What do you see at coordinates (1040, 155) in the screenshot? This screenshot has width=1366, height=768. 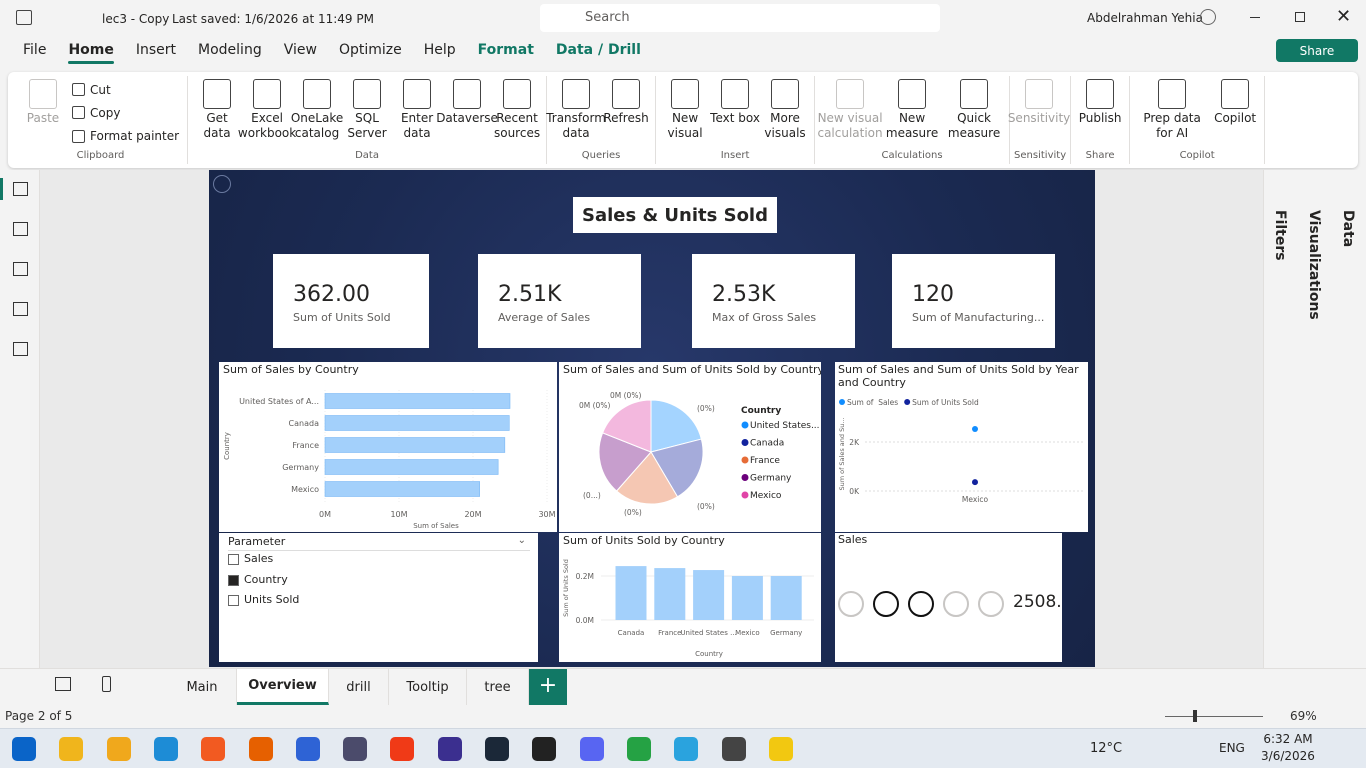 I see `ribbon-group-name: Sensitivity` at bounding box center [1040, 155].